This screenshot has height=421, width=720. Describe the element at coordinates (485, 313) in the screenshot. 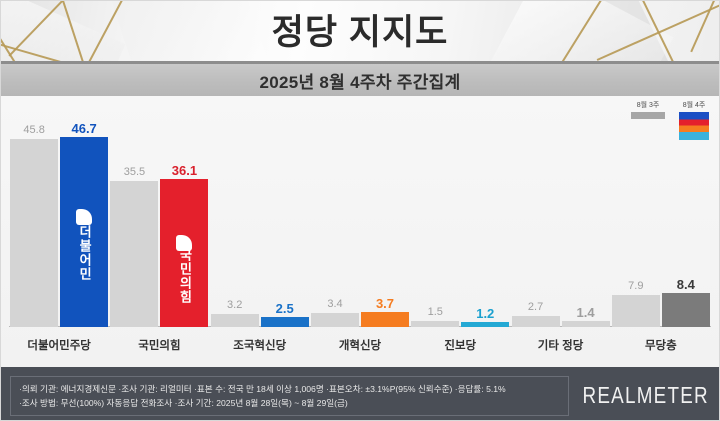

I see `bar-value-current: 1.2` at that location.